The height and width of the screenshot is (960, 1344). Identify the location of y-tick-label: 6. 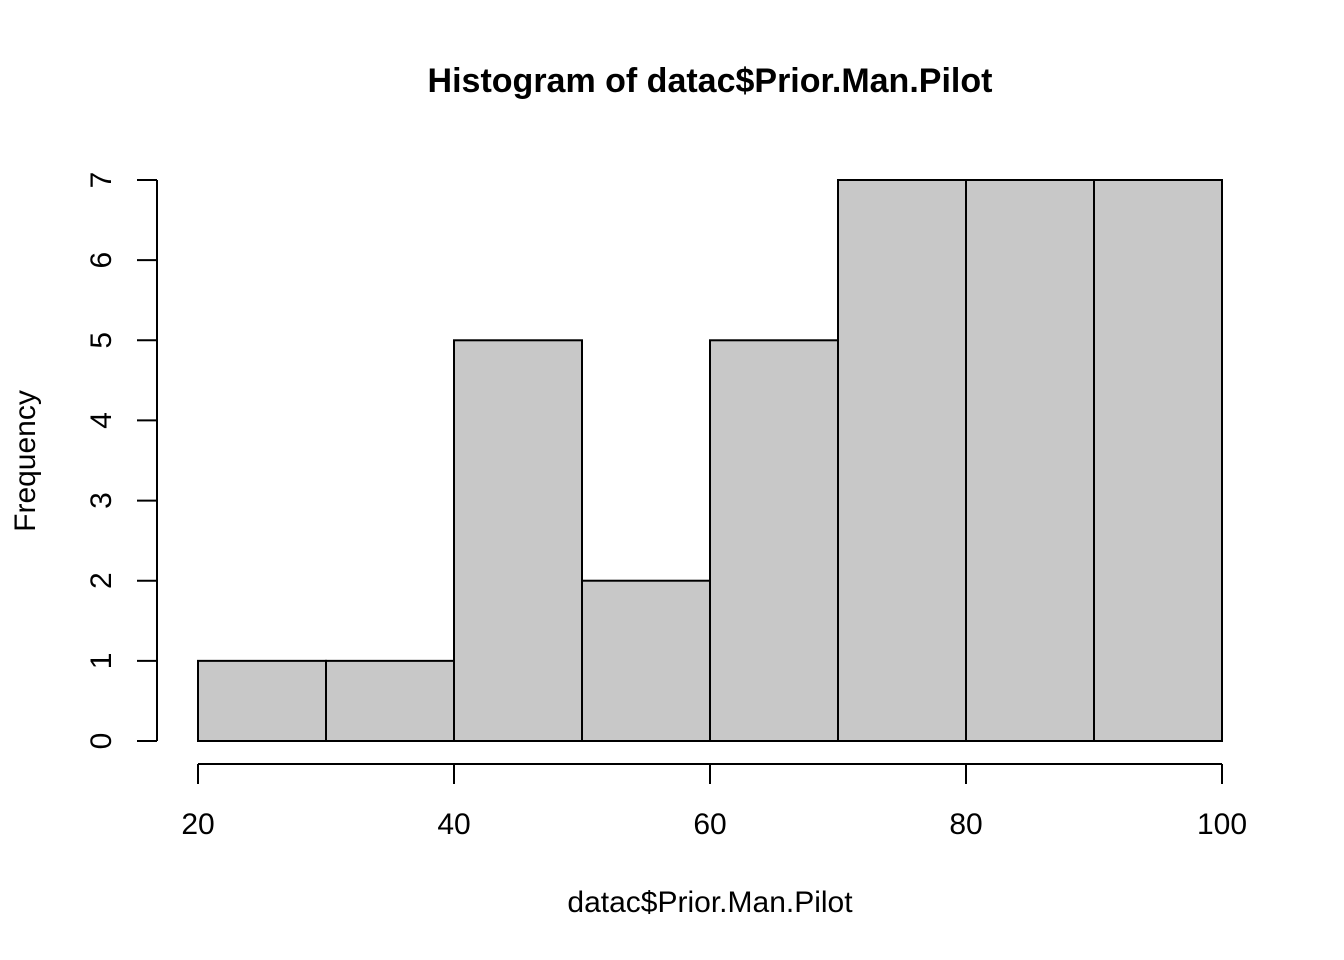
(101, 260).